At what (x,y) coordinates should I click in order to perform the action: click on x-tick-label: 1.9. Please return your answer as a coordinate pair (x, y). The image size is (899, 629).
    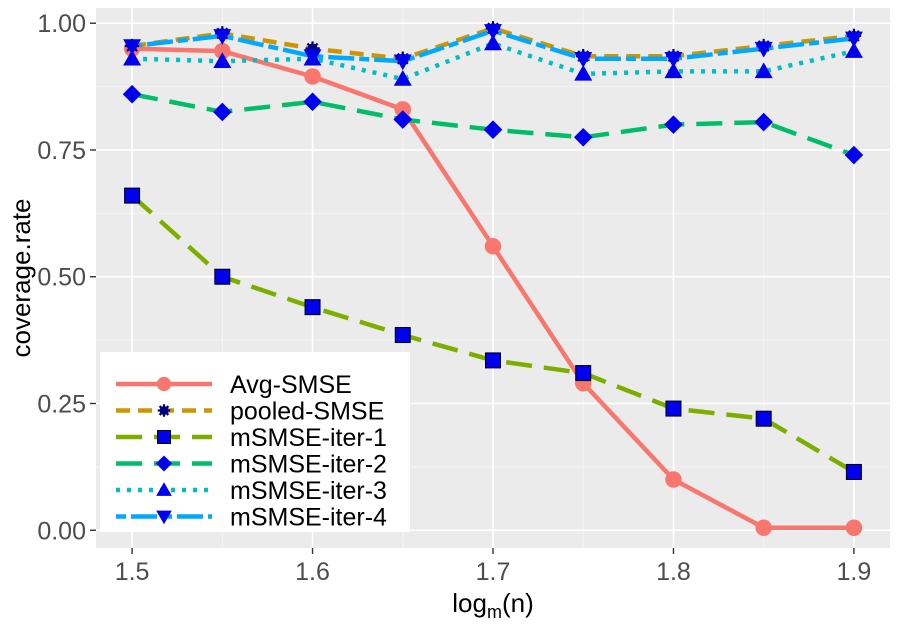
    Looking at the image, I should click on (854, 572).